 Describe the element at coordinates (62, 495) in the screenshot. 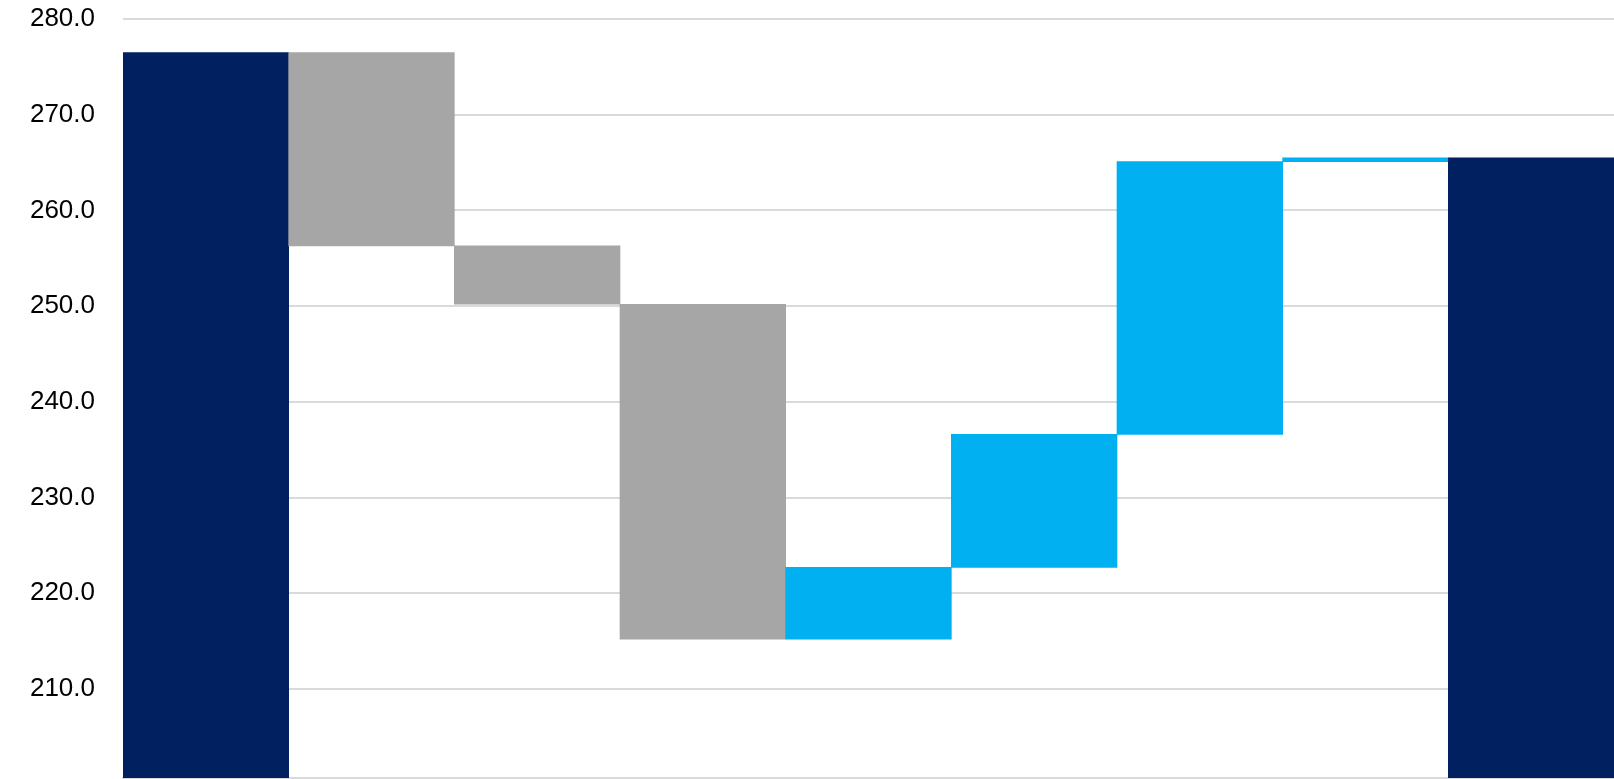

I see `y-tick-label: 230.0` at that location.